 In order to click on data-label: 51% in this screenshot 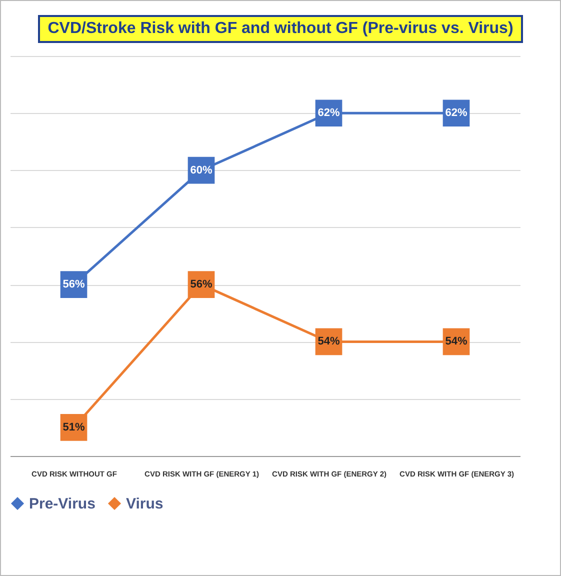, I will do `click(73, 427)`.